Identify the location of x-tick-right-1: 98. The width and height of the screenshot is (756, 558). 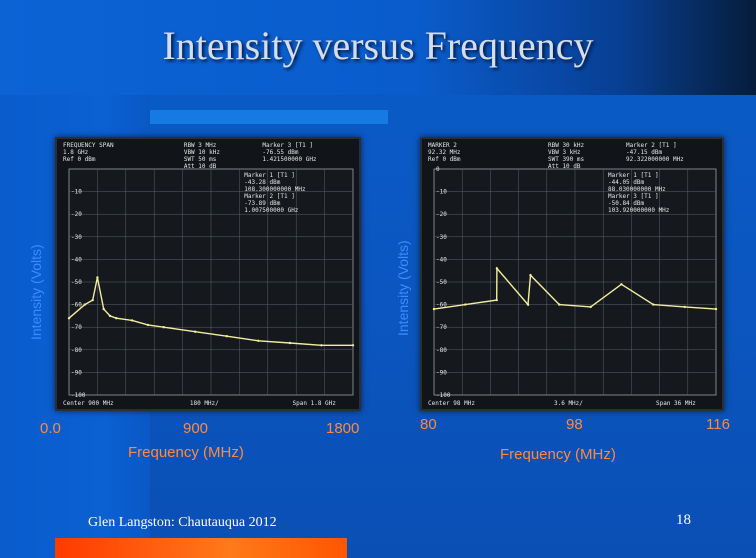
(574, 424).